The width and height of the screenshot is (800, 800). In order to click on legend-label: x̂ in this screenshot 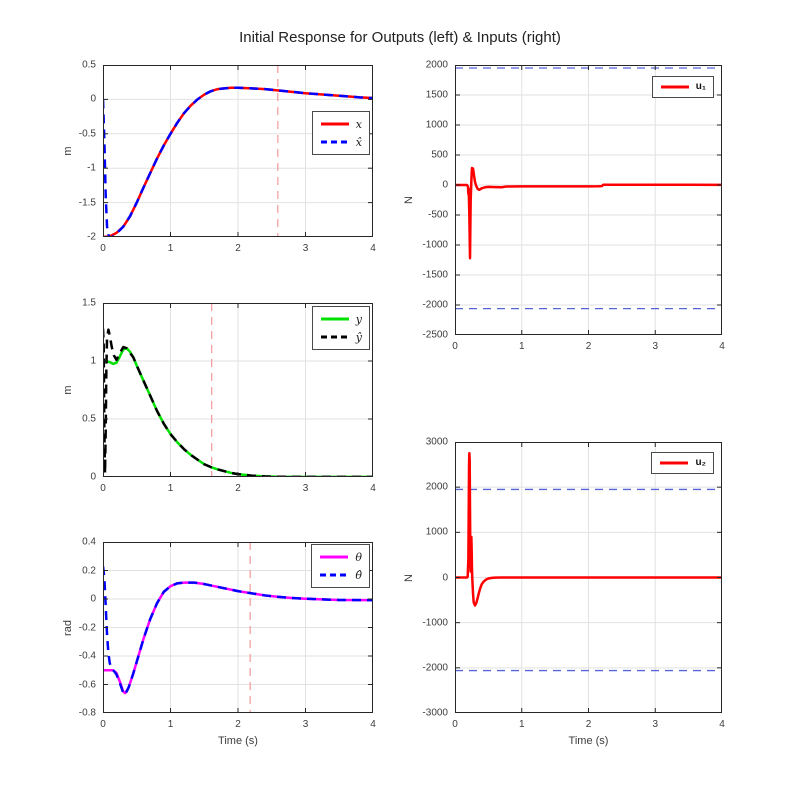, I will do `click(358, 142)`.